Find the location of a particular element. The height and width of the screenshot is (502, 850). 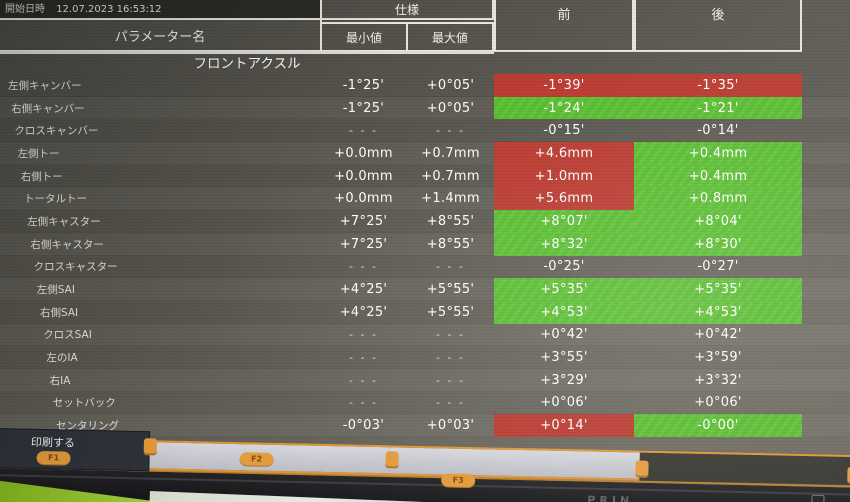

f3-button-segment: F3 is located at coordinates (514, 467).